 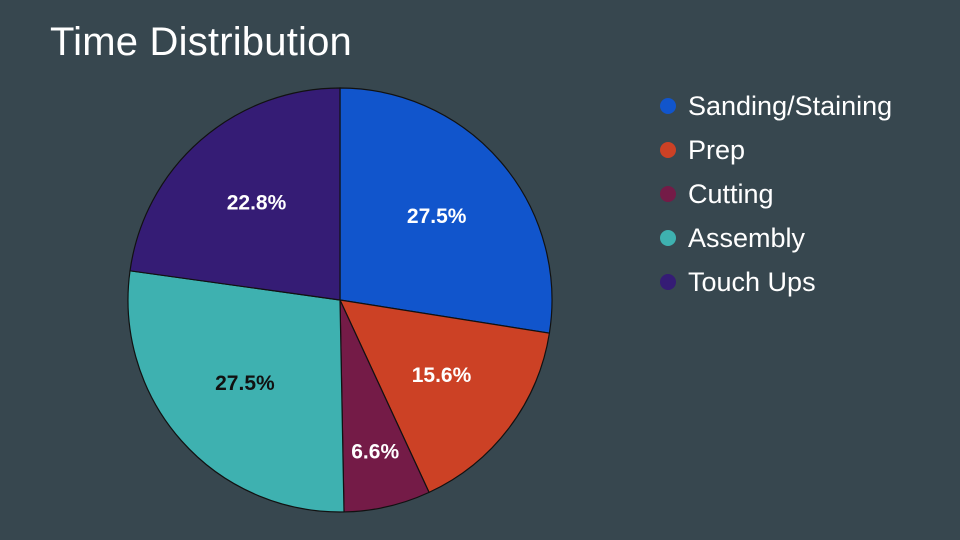 I want to click on legend-item: Assembly, so click(x=776, y=238).